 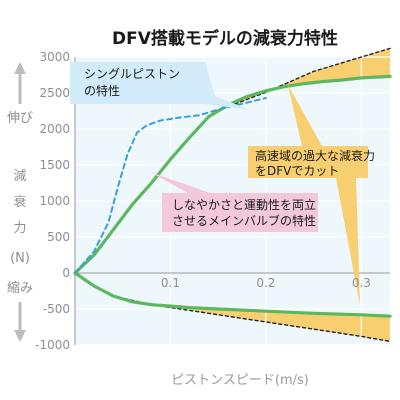 I want to click on y-axis-label-char-1: 減, so click(x=19, y=176).